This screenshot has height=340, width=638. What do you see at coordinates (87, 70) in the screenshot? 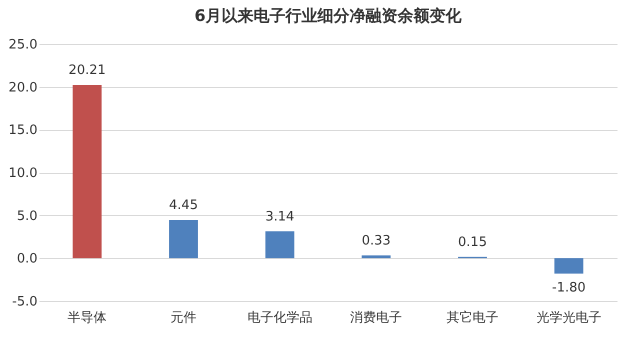
I see `data-label: 20.21` at bounding box center [87, 70].